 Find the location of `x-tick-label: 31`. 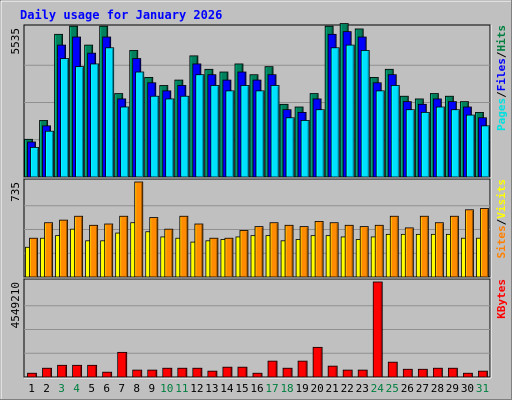

x-tick-label: 31 is located at coordinates (482, 388).